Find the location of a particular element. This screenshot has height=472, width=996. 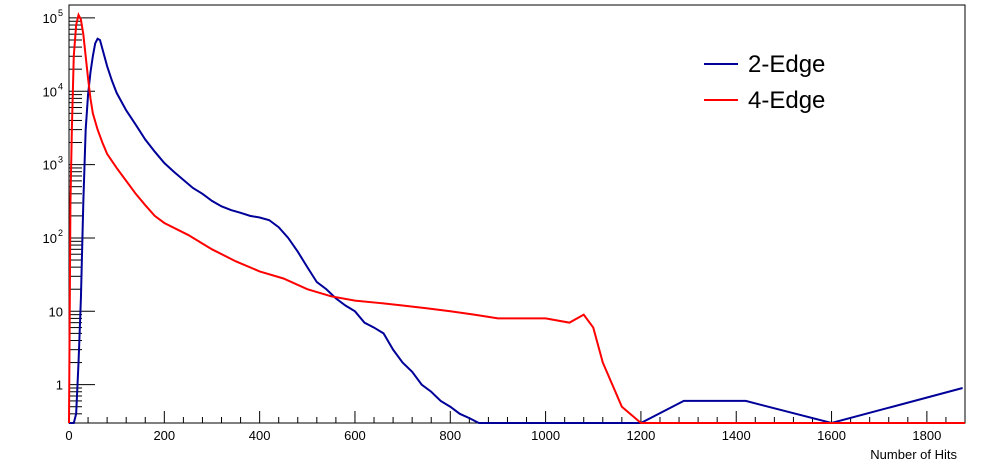

x-tick-label: 800 is located at coordinates (450, 435).